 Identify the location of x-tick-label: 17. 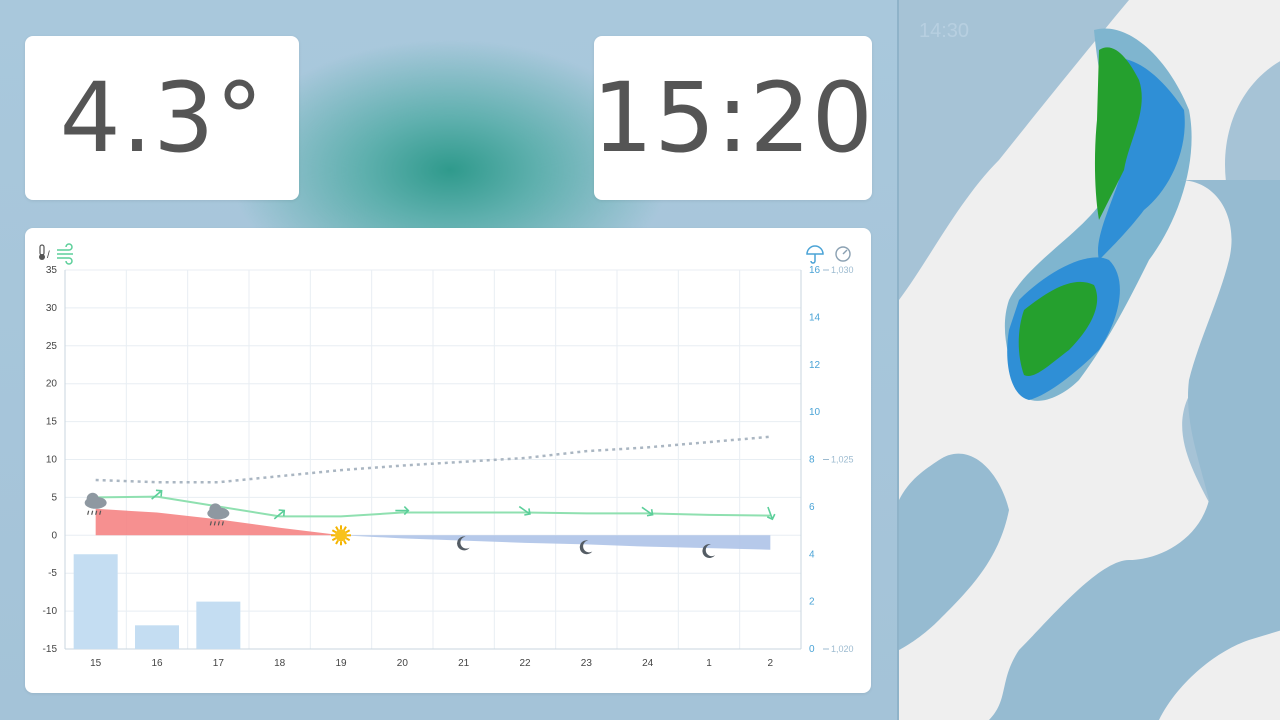
(219, 663).